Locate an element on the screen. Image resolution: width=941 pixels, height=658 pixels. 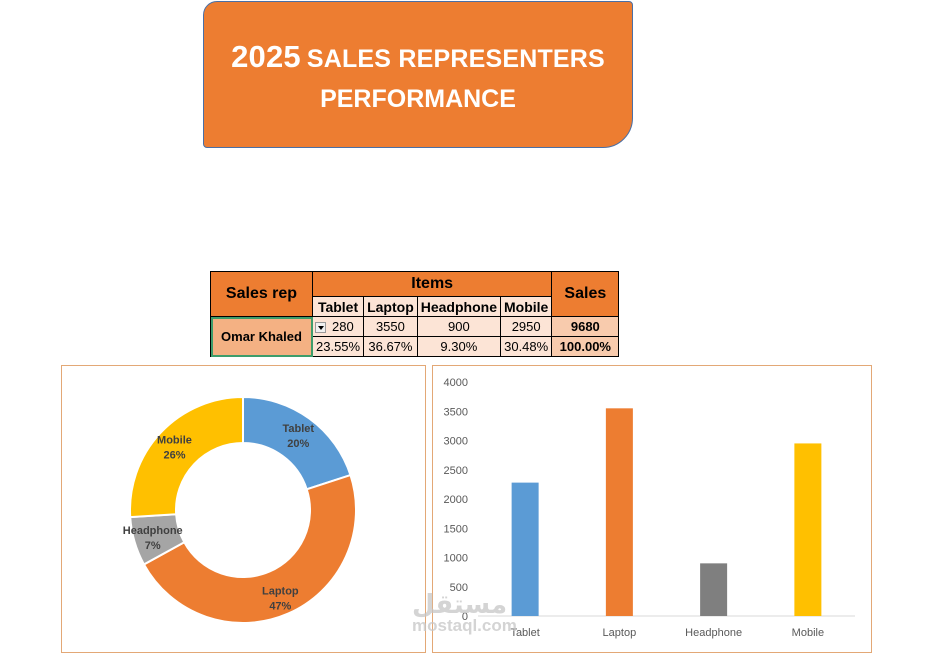
title-banner: 2025 SALES REPRESENTERS PERFORMANCE is located at coordinates (418, 74).